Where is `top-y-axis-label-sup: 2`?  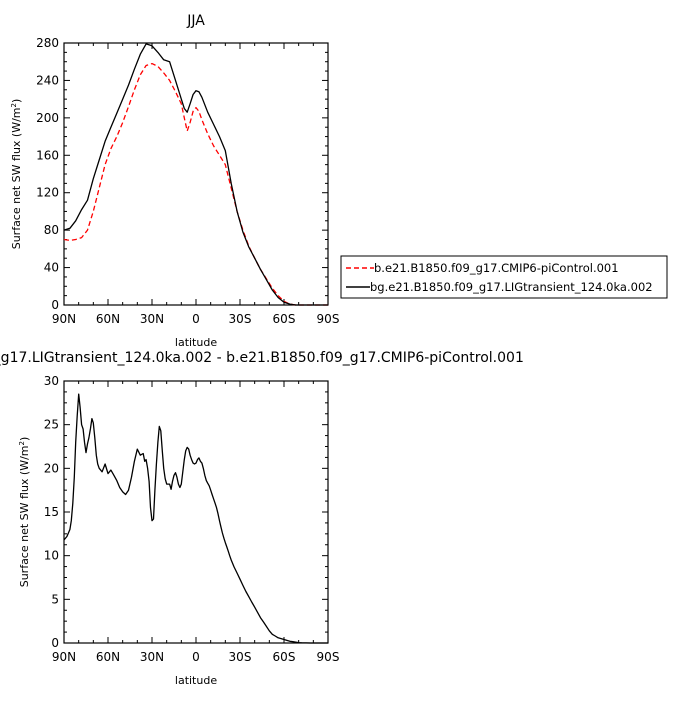 top-y-axis-label-sup: 2 is located at coordinates (14, 105).